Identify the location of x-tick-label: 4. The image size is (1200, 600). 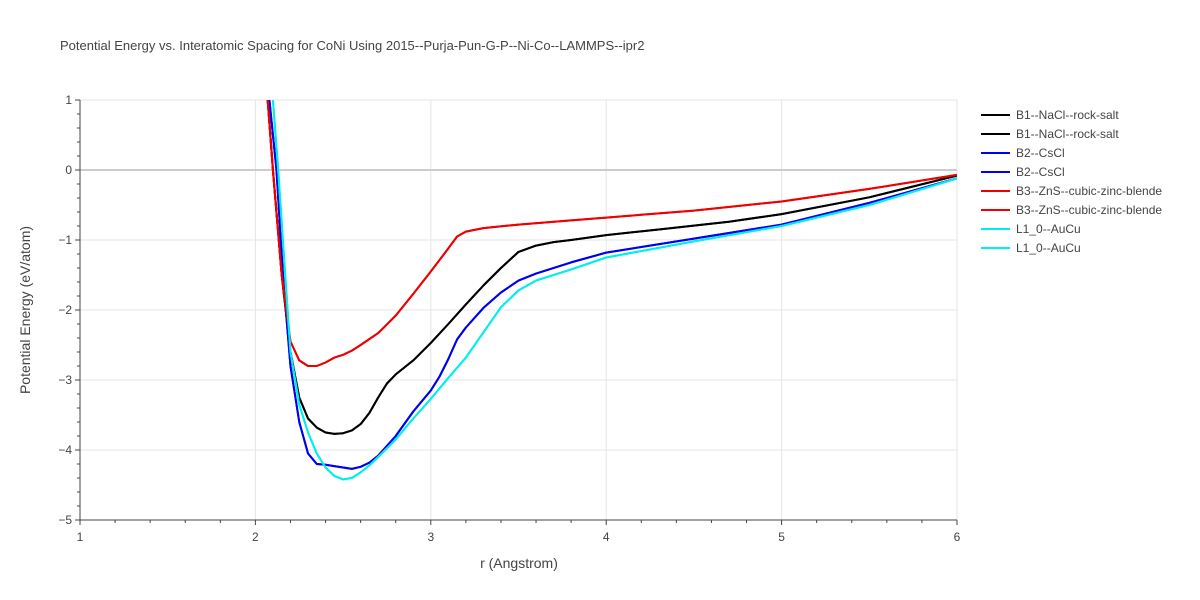
(606, 537).